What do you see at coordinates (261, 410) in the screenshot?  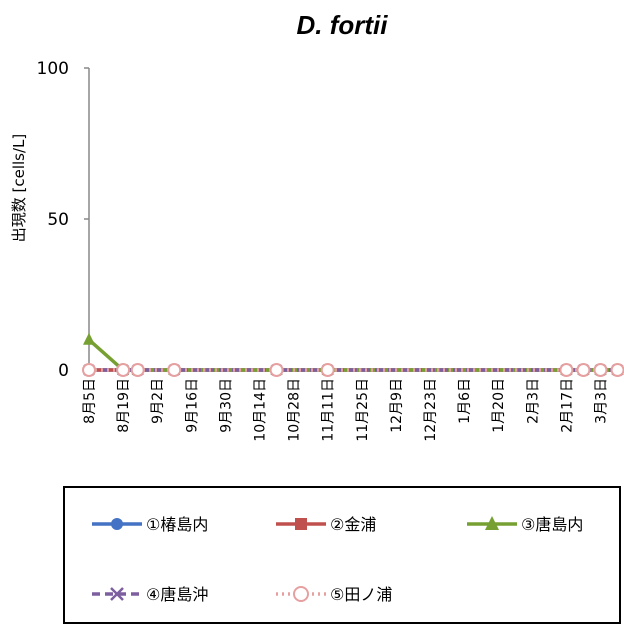 I see `x-tick-label: 10月14日` at bounding box center [261, 410].